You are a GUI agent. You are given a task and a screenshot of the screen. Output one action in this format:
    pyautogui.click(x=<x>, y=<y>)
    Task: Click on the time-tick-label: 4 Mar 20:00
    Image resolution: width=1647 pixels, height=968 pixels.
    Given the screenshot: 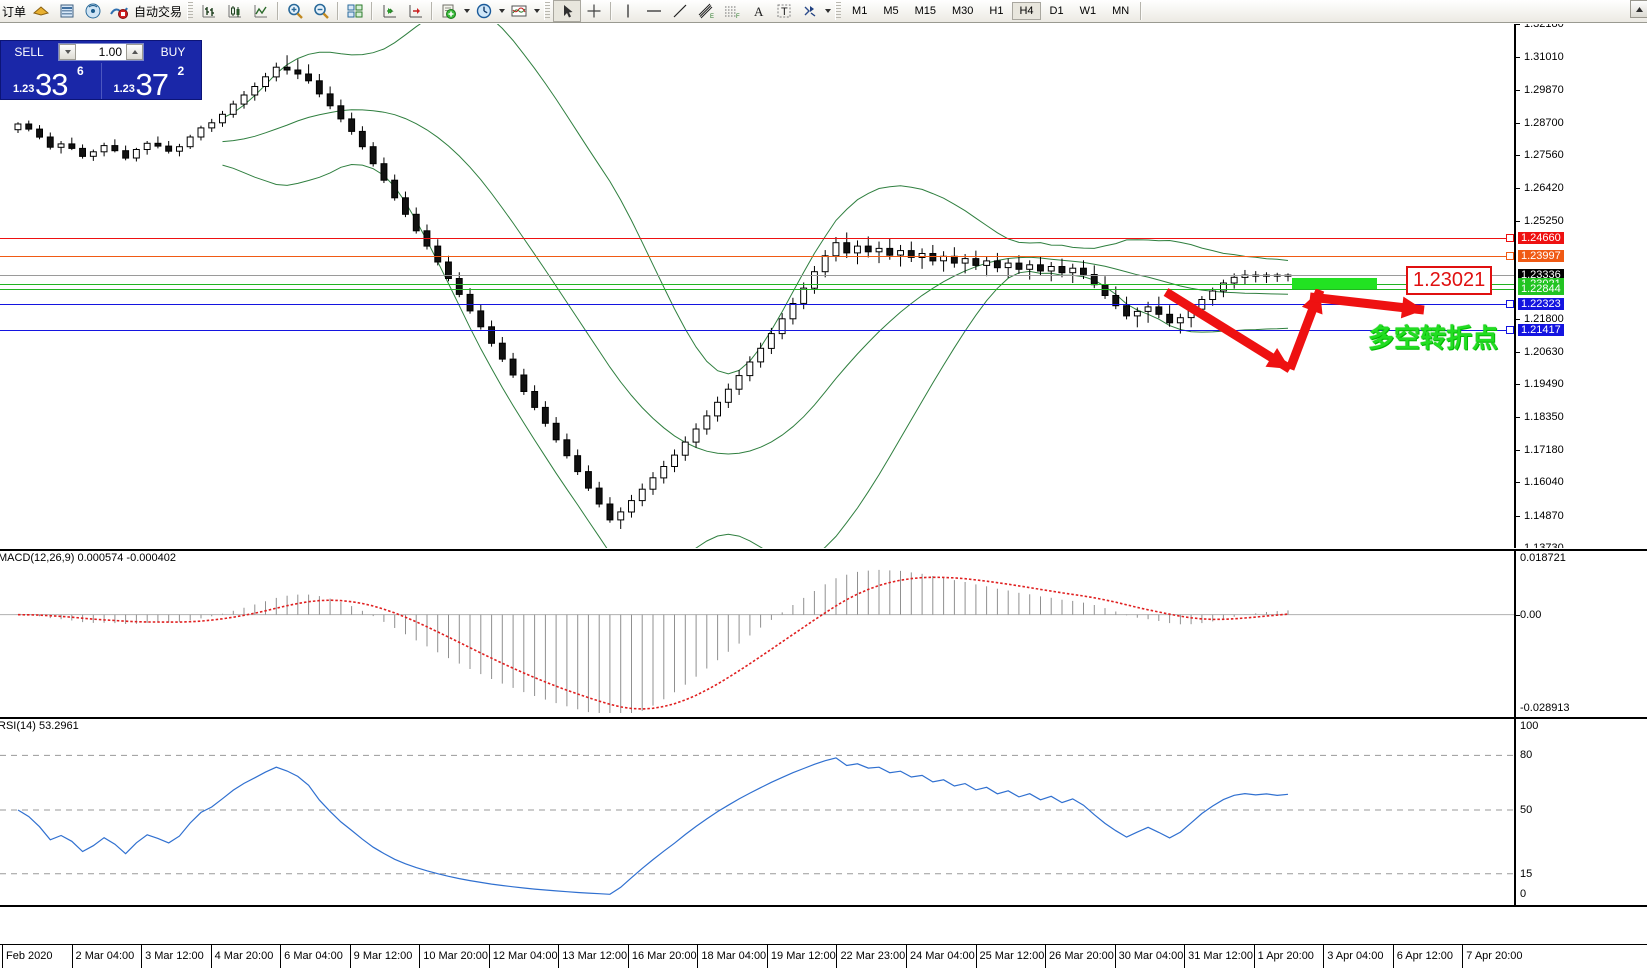 What is the action you would take?
    pyautogui.click(x=244, y=956)
    